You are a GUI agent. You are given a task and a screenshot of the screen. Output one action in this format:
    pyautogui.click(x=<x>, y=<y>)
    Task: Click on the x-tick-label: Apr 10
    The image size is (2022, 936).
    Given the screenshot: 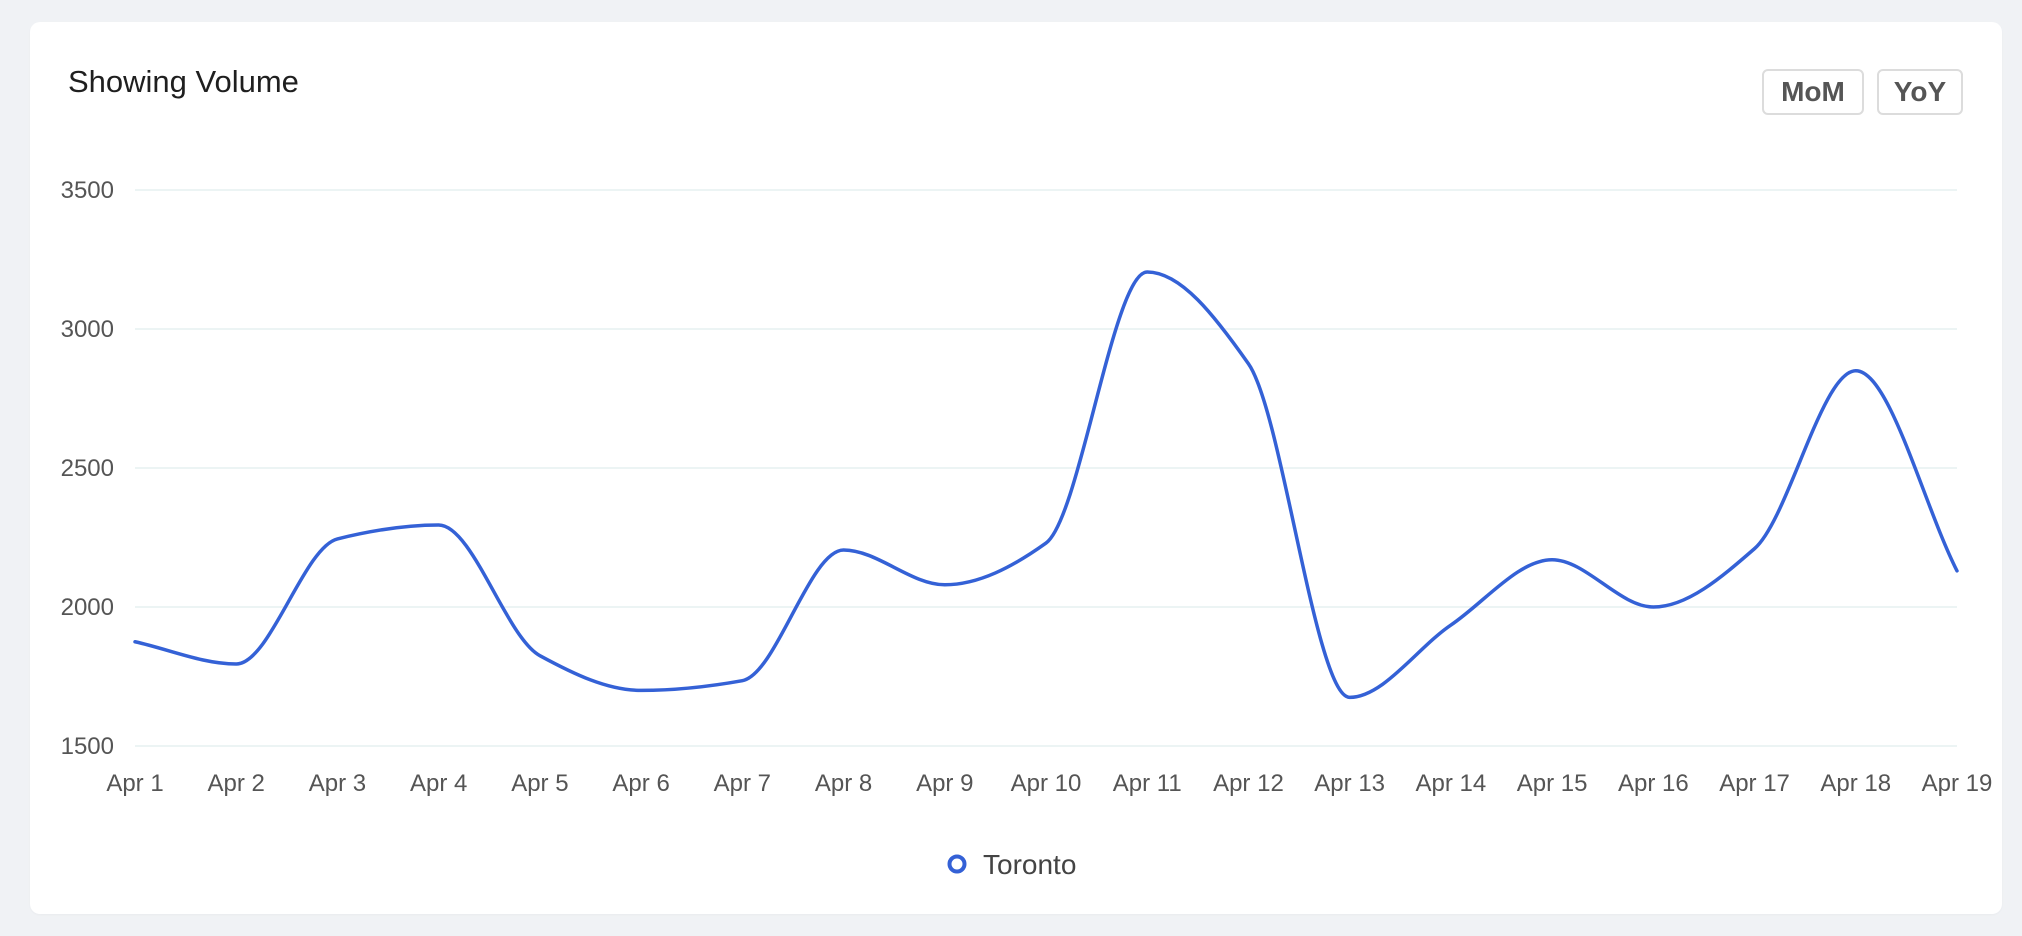 What is the action you would take?
    pyautogui.click(x=1046, y=783)
    